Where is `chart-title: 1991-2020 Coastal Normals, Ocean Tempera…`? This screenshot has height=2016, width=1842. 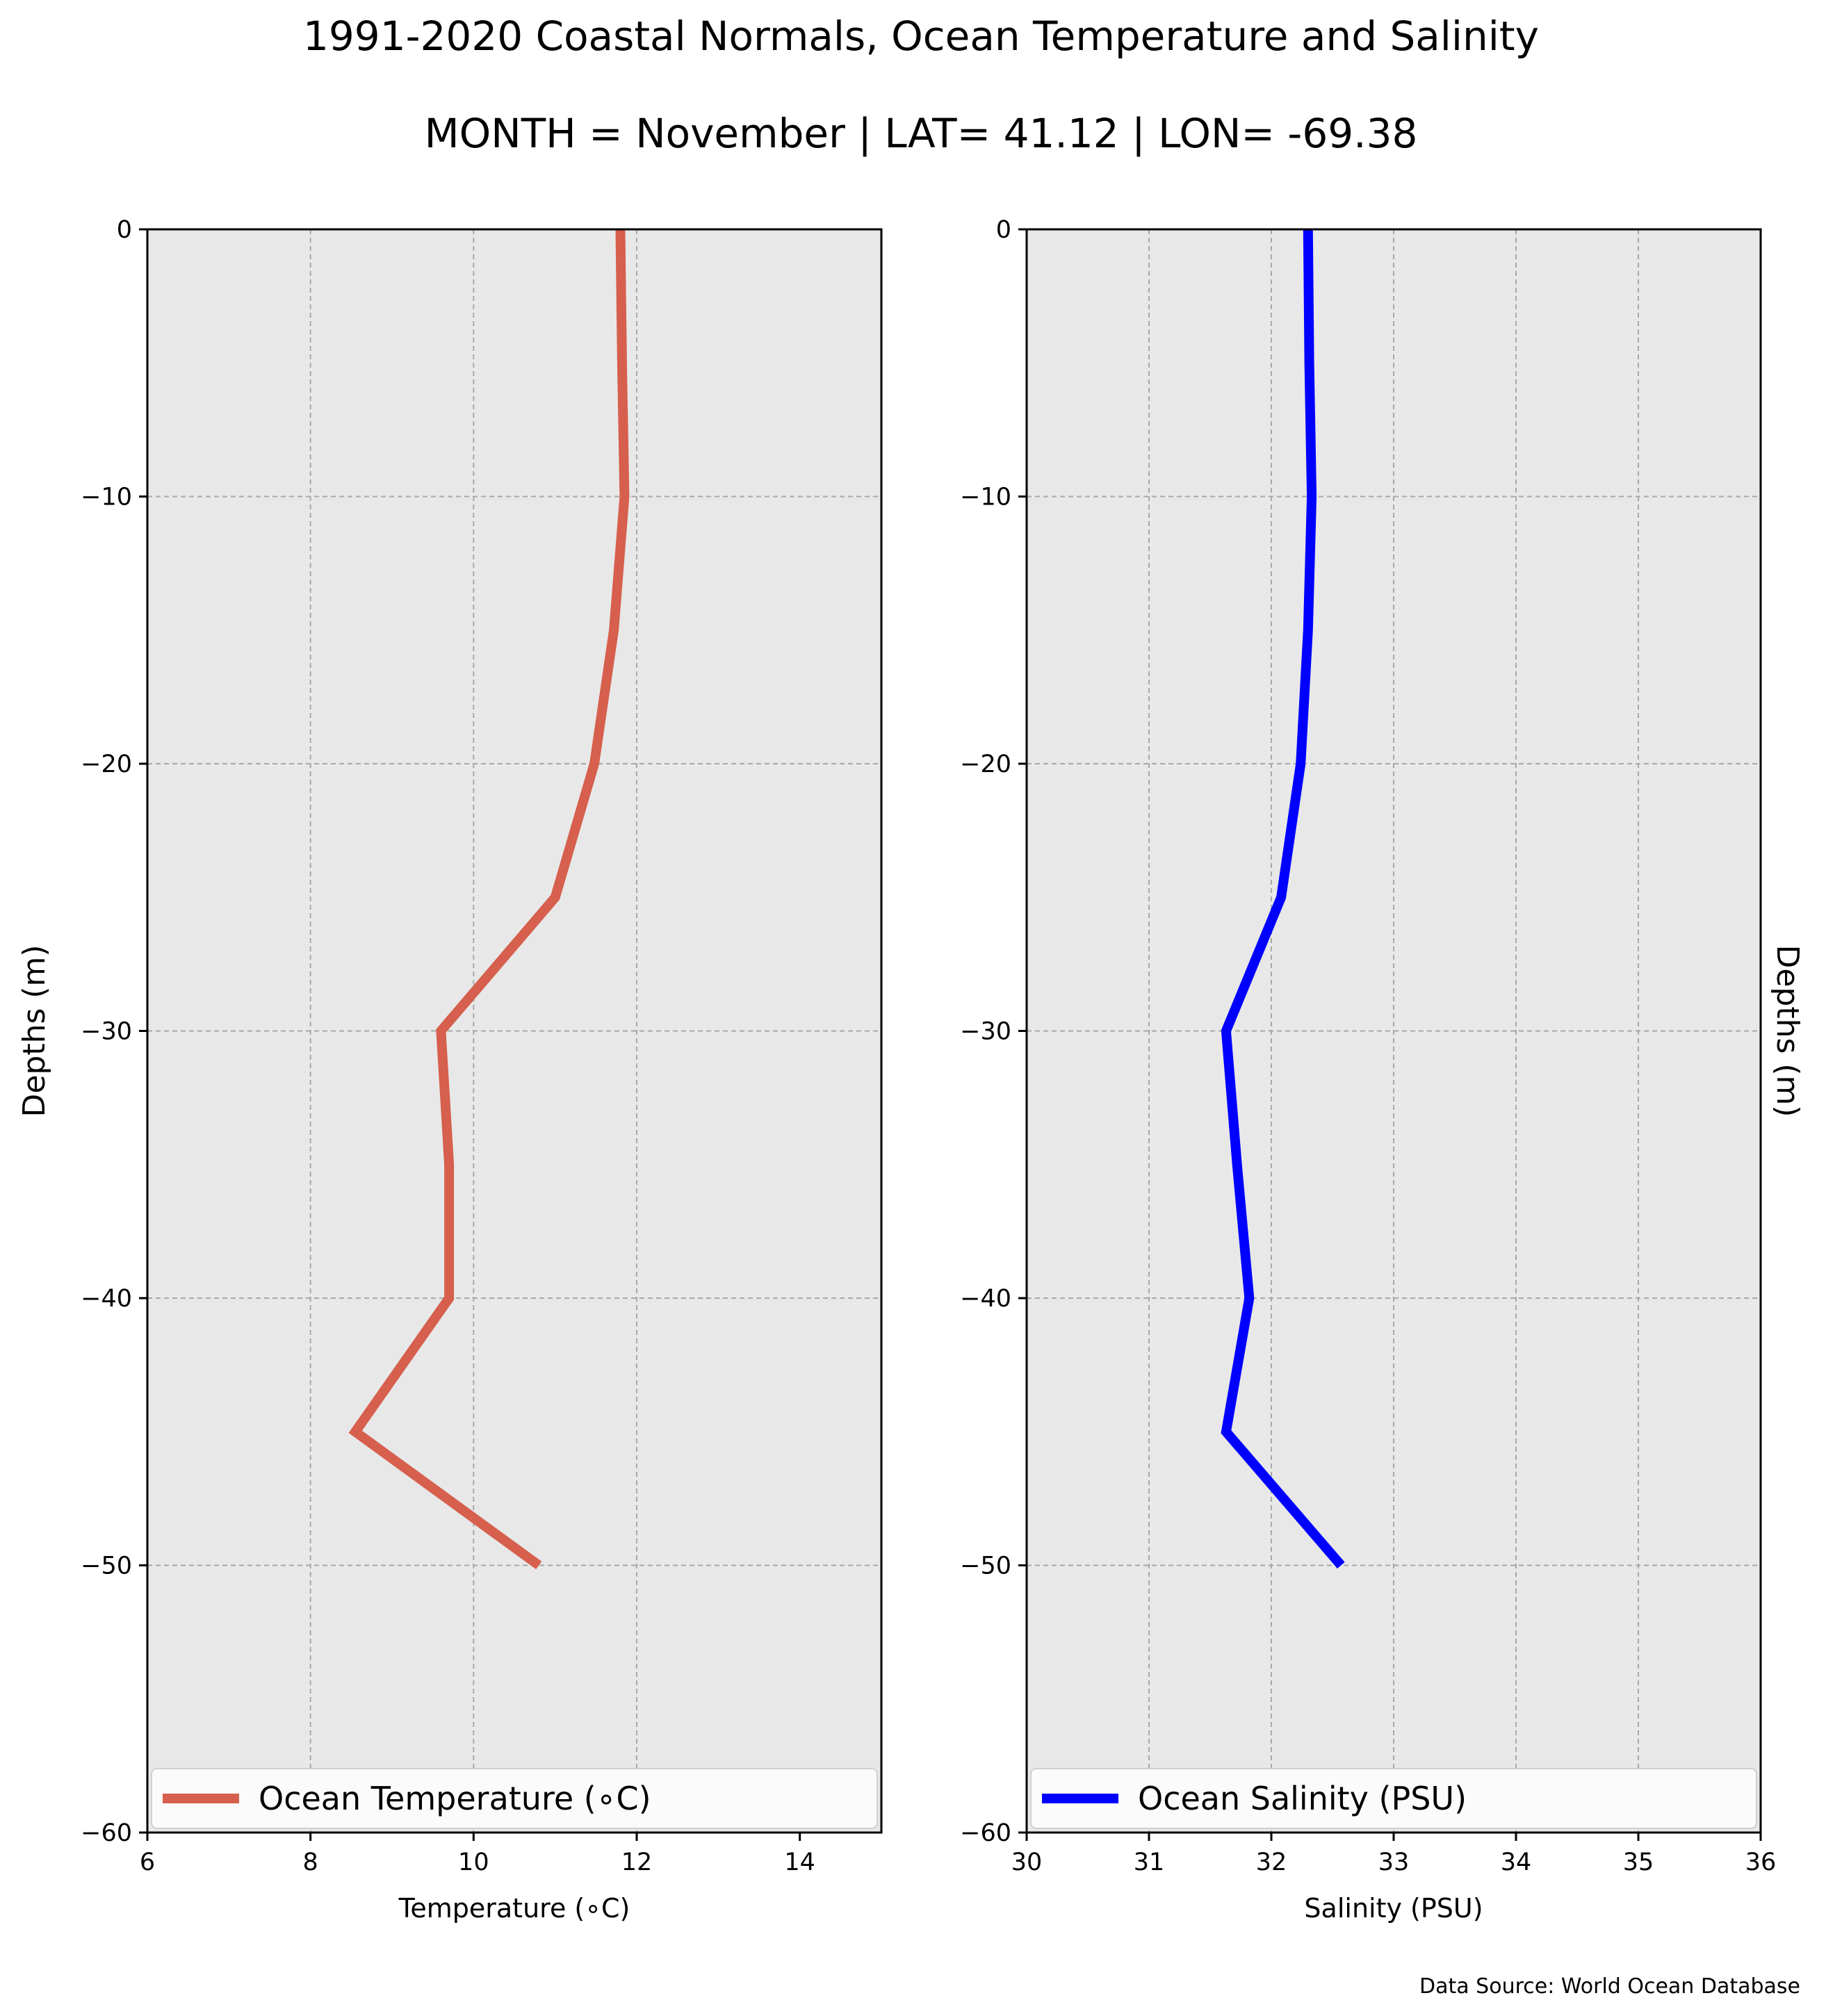
chart-title: 1991-2020 Coastal Normals, Ocean Tempera… is located at coordinates (921, 37).